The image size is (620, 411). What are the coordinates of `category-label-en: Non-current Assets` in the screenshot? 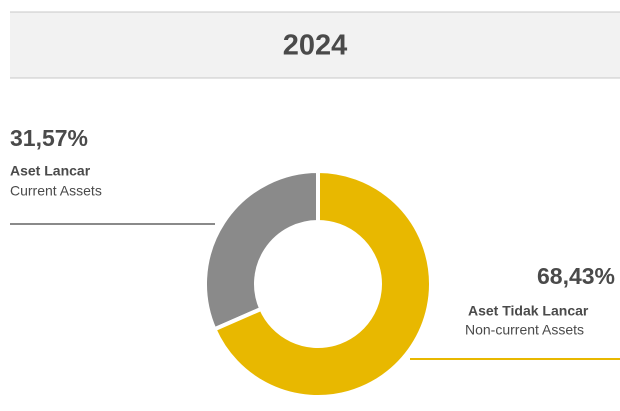 It's located at (524, 330).